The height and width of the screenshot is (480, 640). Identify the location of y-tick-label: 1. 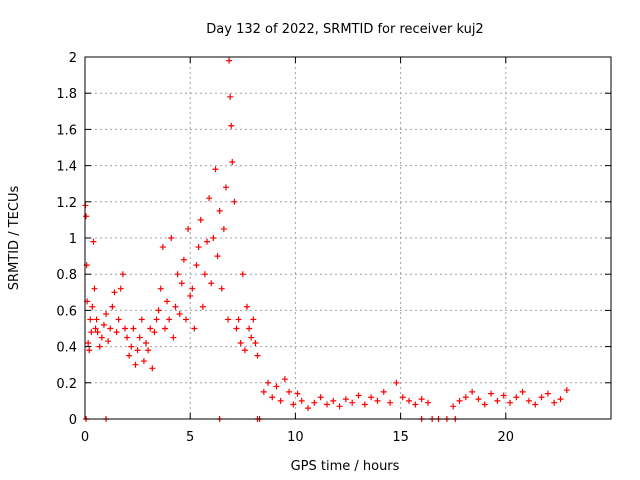
(73, 239).